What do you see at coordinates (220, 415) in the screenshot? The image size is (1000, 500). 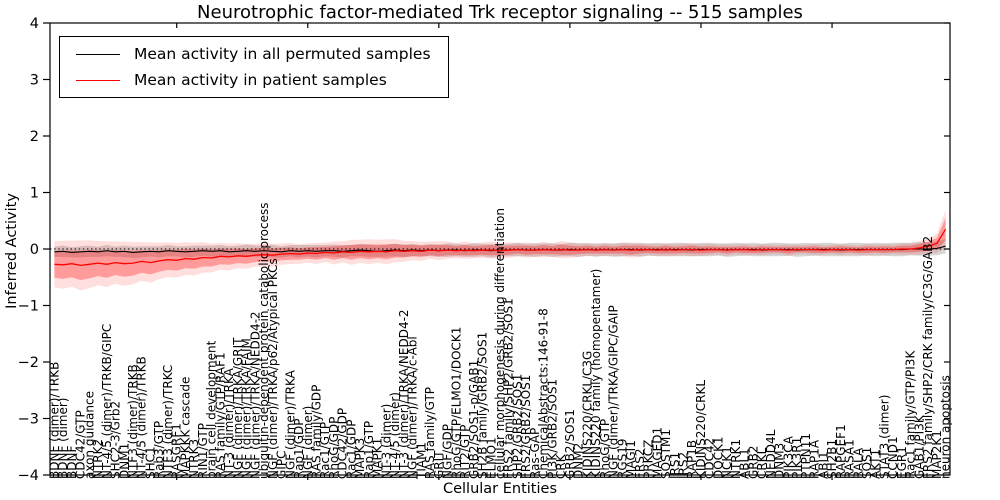 I see `x-tick-label: RAS family/GTP/RAF1` at bounding box center [220, 415].